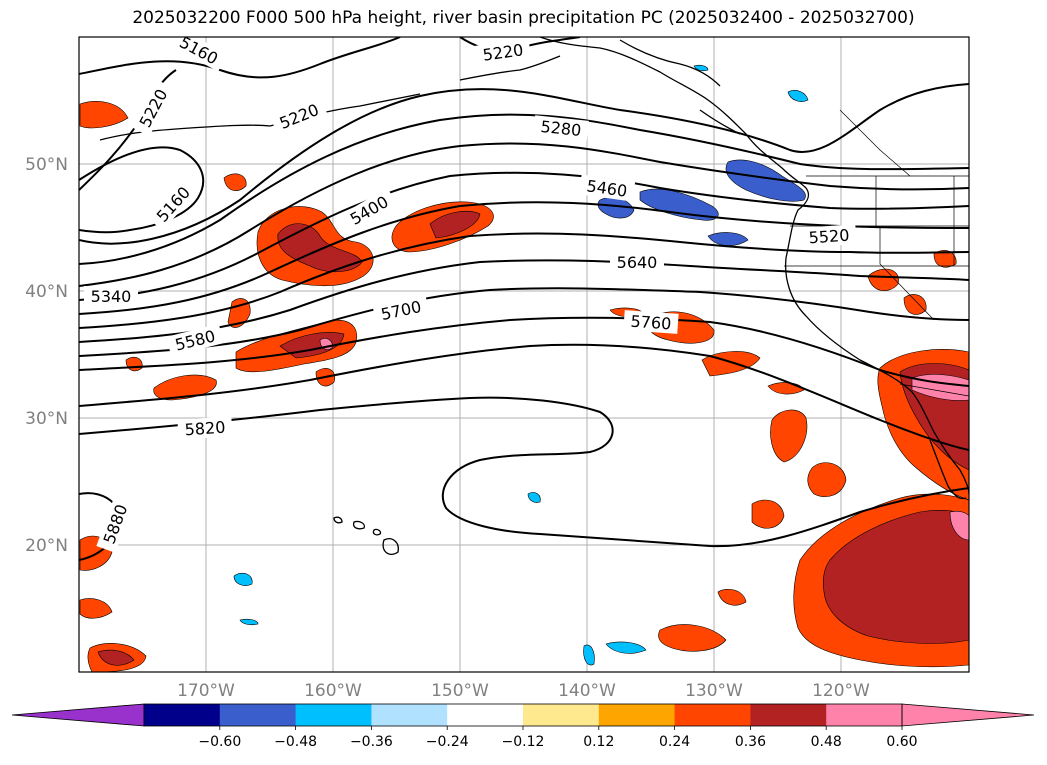  Describe the element at coordinates (637, 262) in the screenshot. I see `contour-label: 5640` at that location.